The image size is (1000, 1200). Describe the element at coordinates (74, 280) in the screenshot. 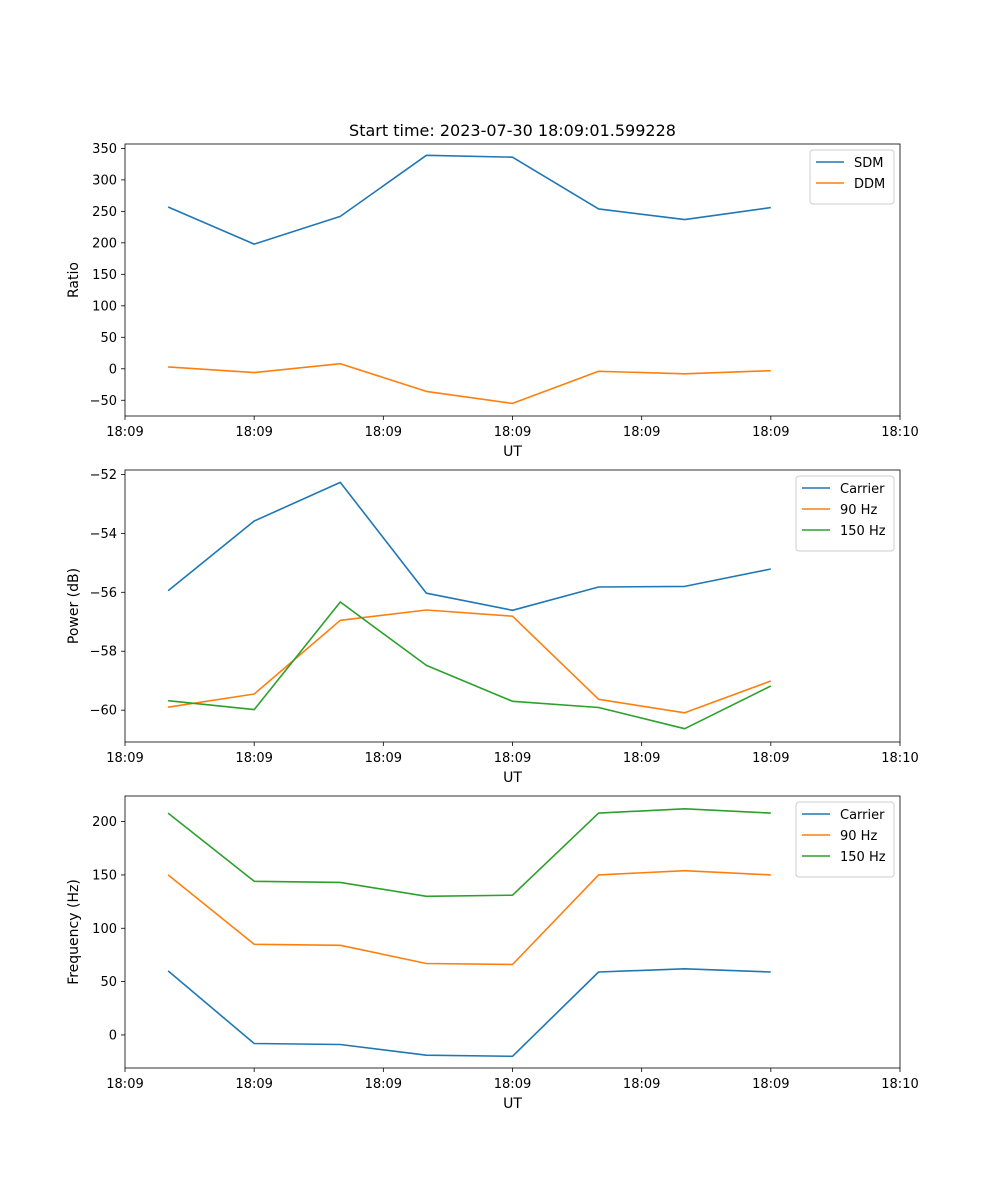

I see `y-axis-label: Ratio` at that location.